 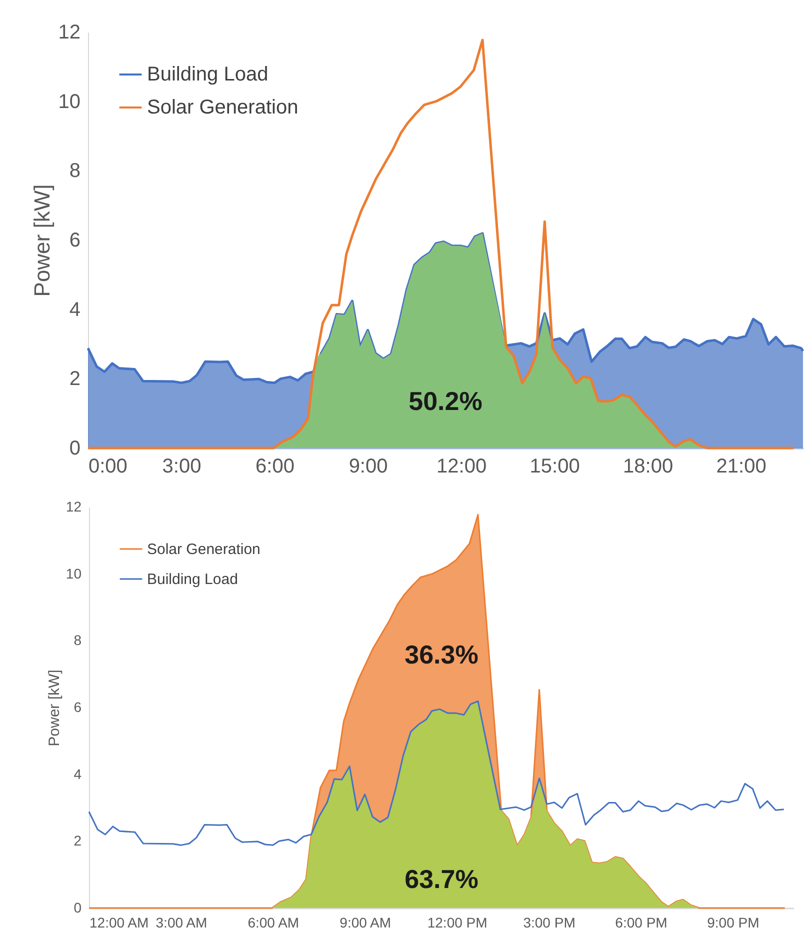 What do you see at coordinates (457, 922) in the screenshot?
I see `x-tick-label: 12:00 PM` at bounding box center [457, 922].